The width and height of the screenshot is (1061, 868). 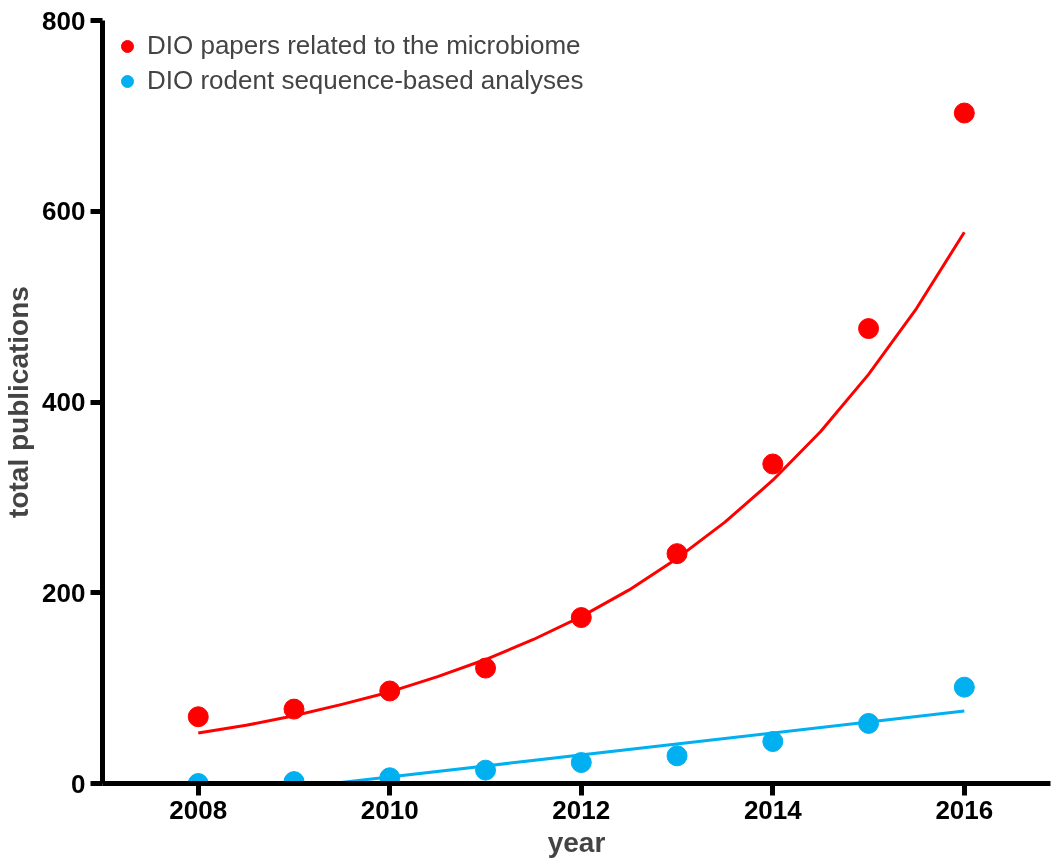 I want to click on y-tick-label: 400, so click(x=64, y=402).